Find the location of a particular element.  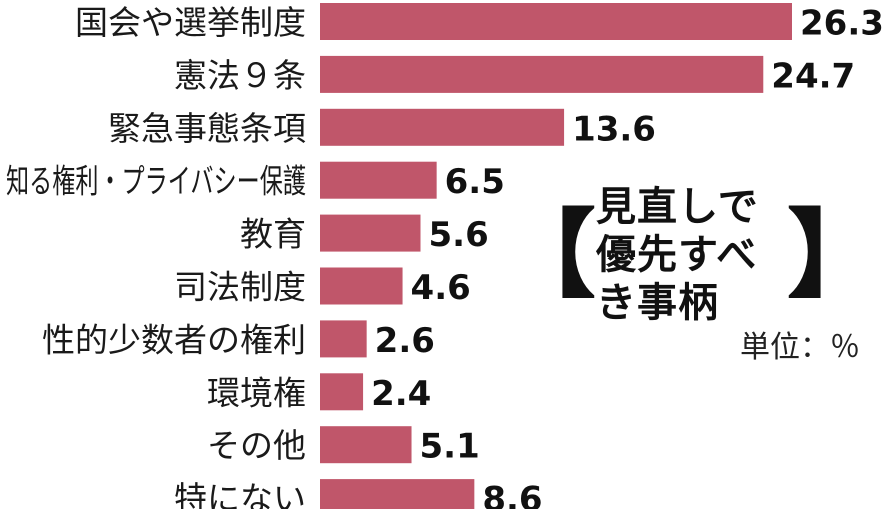

value-label: 2.4 is located at coordinates (401, 394).